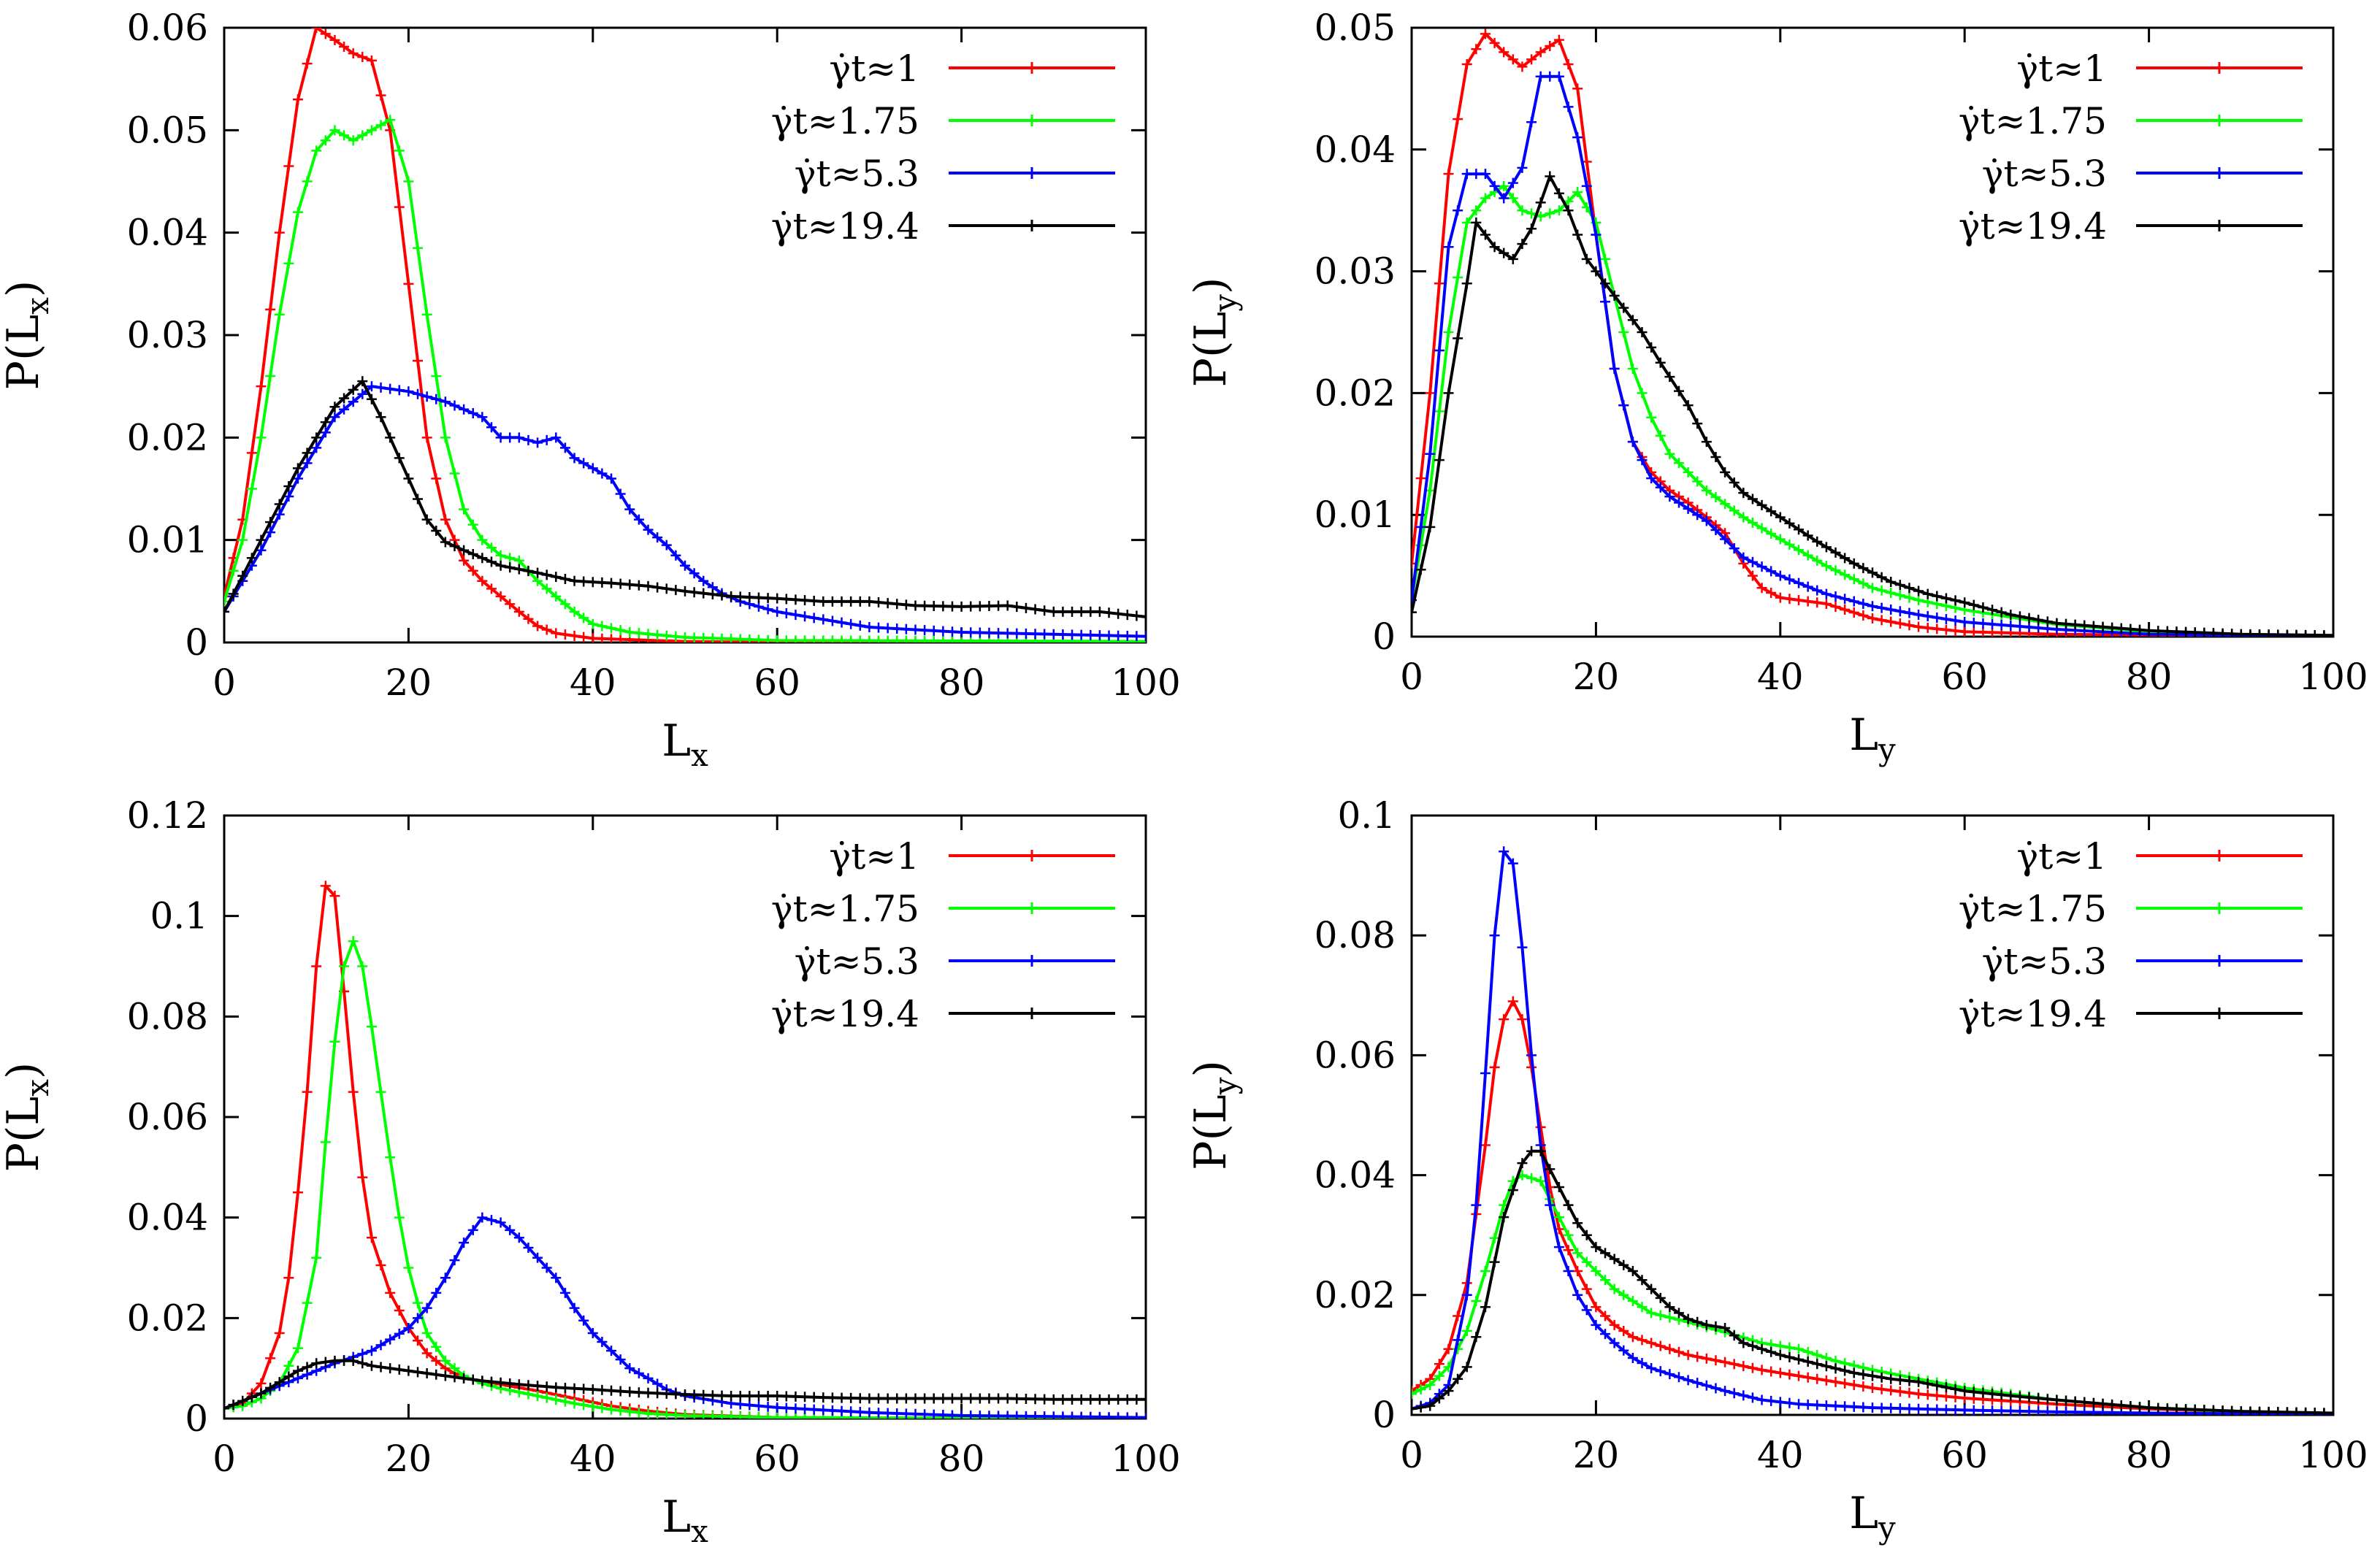  Describe the element at coordinates (167, 815) in the screenshot. I see `y-tick-label: 0.12` at that location.